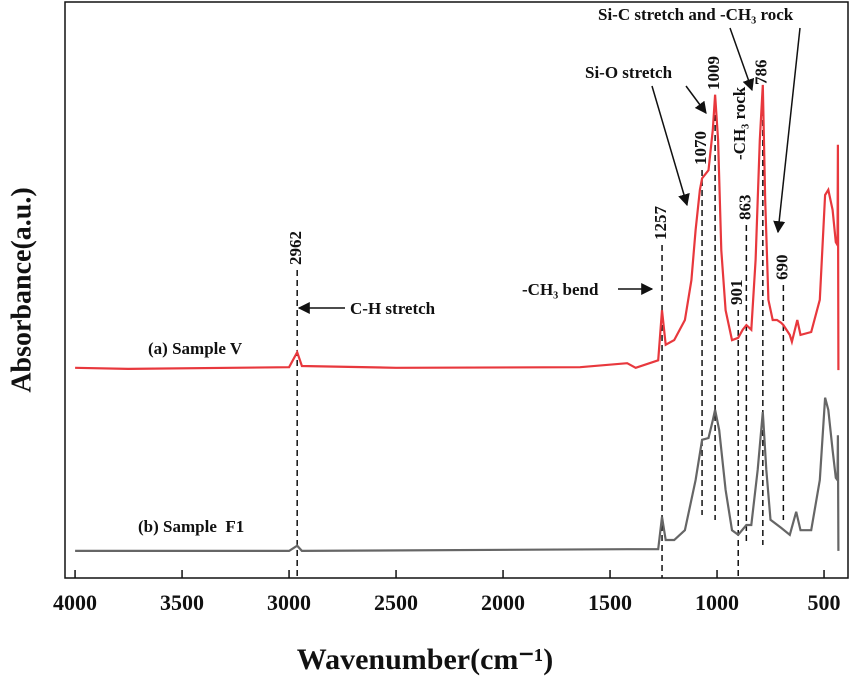  What do you see at coordinates (824, 602) in the screenshot?
I see `x-tick-label: 500` at bounding box center [824, 602].